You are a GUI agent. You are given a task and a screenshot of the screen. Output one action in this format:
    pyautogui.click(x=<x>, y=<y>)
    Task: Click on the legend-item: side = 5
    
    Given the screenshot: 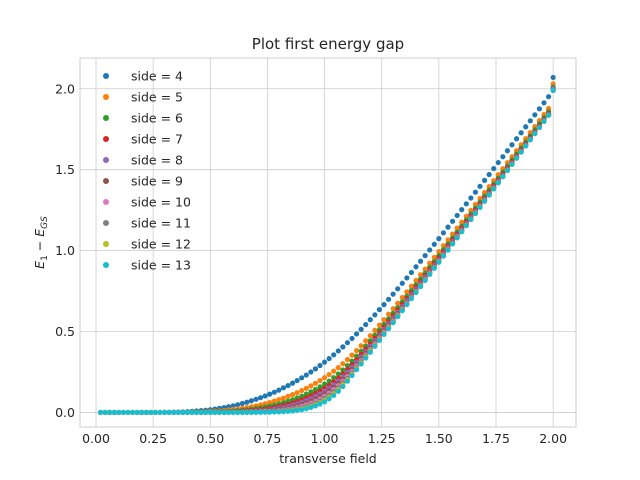 What is the action you would take?
    pyautogui.click(x=143, y=97)
    